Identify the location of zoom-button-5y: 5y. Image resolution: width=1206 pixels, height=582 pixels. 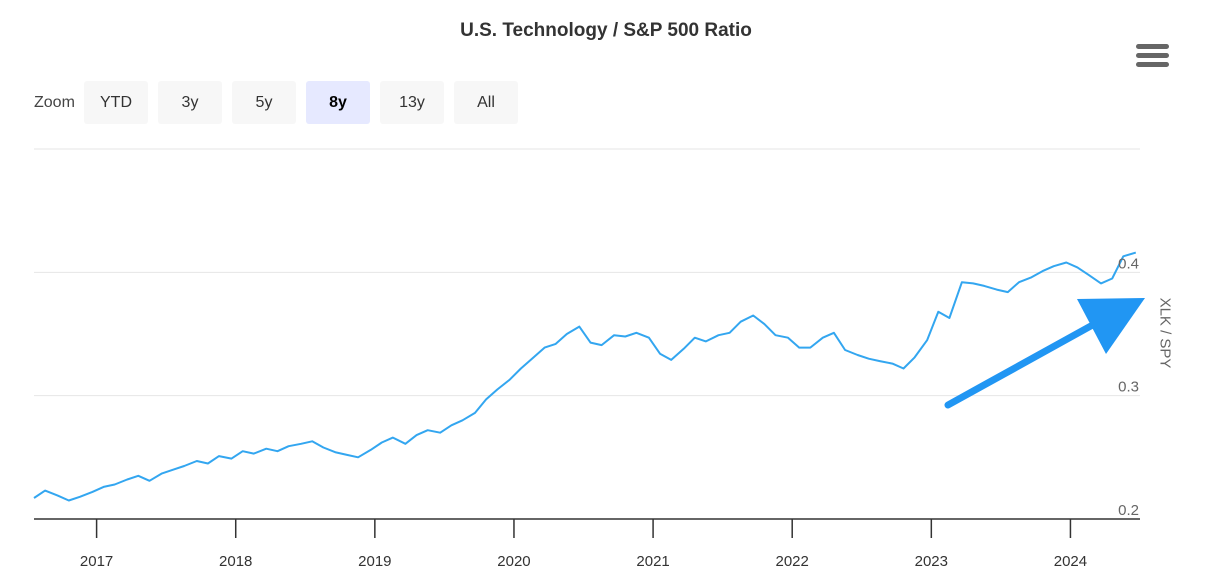
(264, 102).